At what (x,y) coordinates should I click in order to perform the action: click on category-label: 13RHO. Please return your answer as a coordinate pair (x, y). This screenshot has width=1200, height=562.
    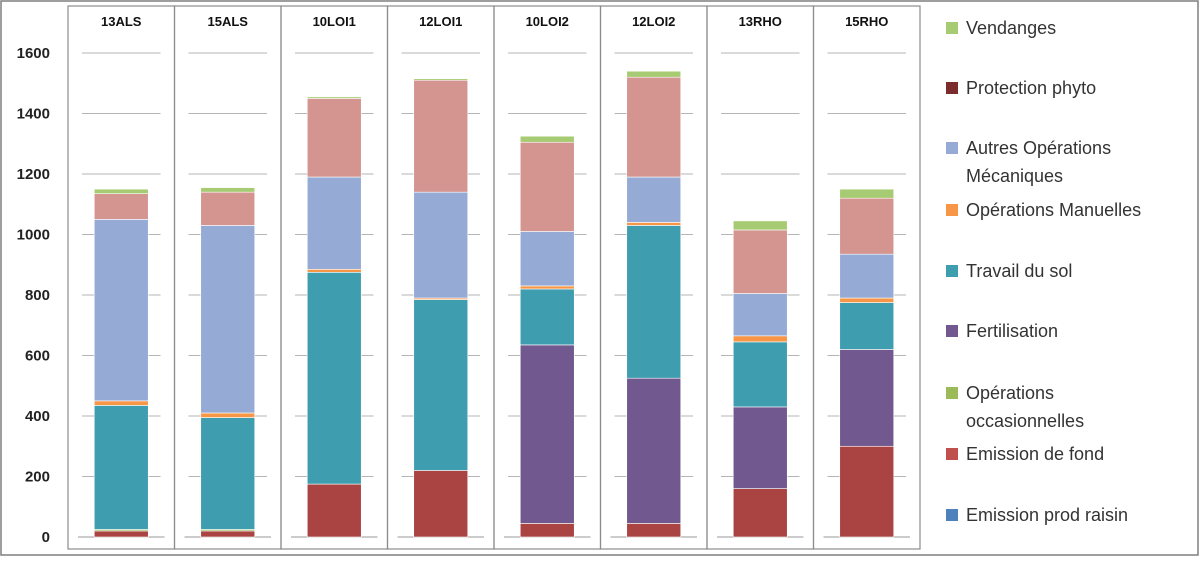
    Looking at the image, I should click on (760, 21).